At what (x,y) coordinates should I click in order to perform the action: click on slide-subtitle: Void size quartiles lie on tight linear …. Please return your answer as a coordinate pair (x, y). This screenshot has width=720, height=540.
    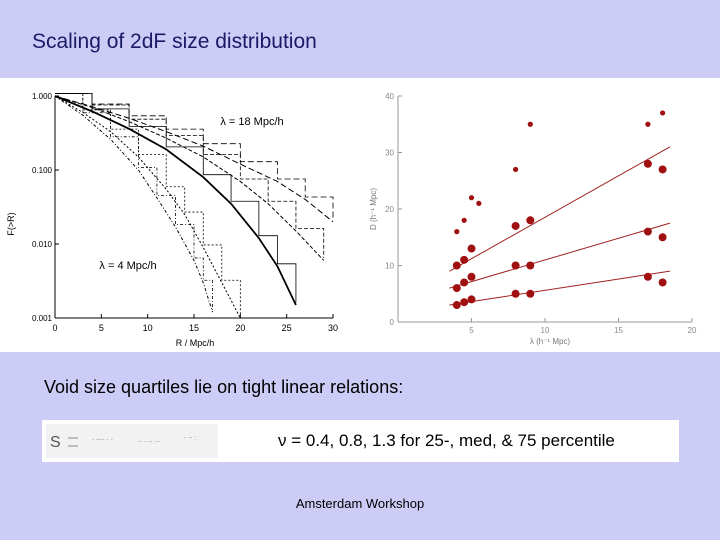
    Looking at the image, I should click on (224, 387).